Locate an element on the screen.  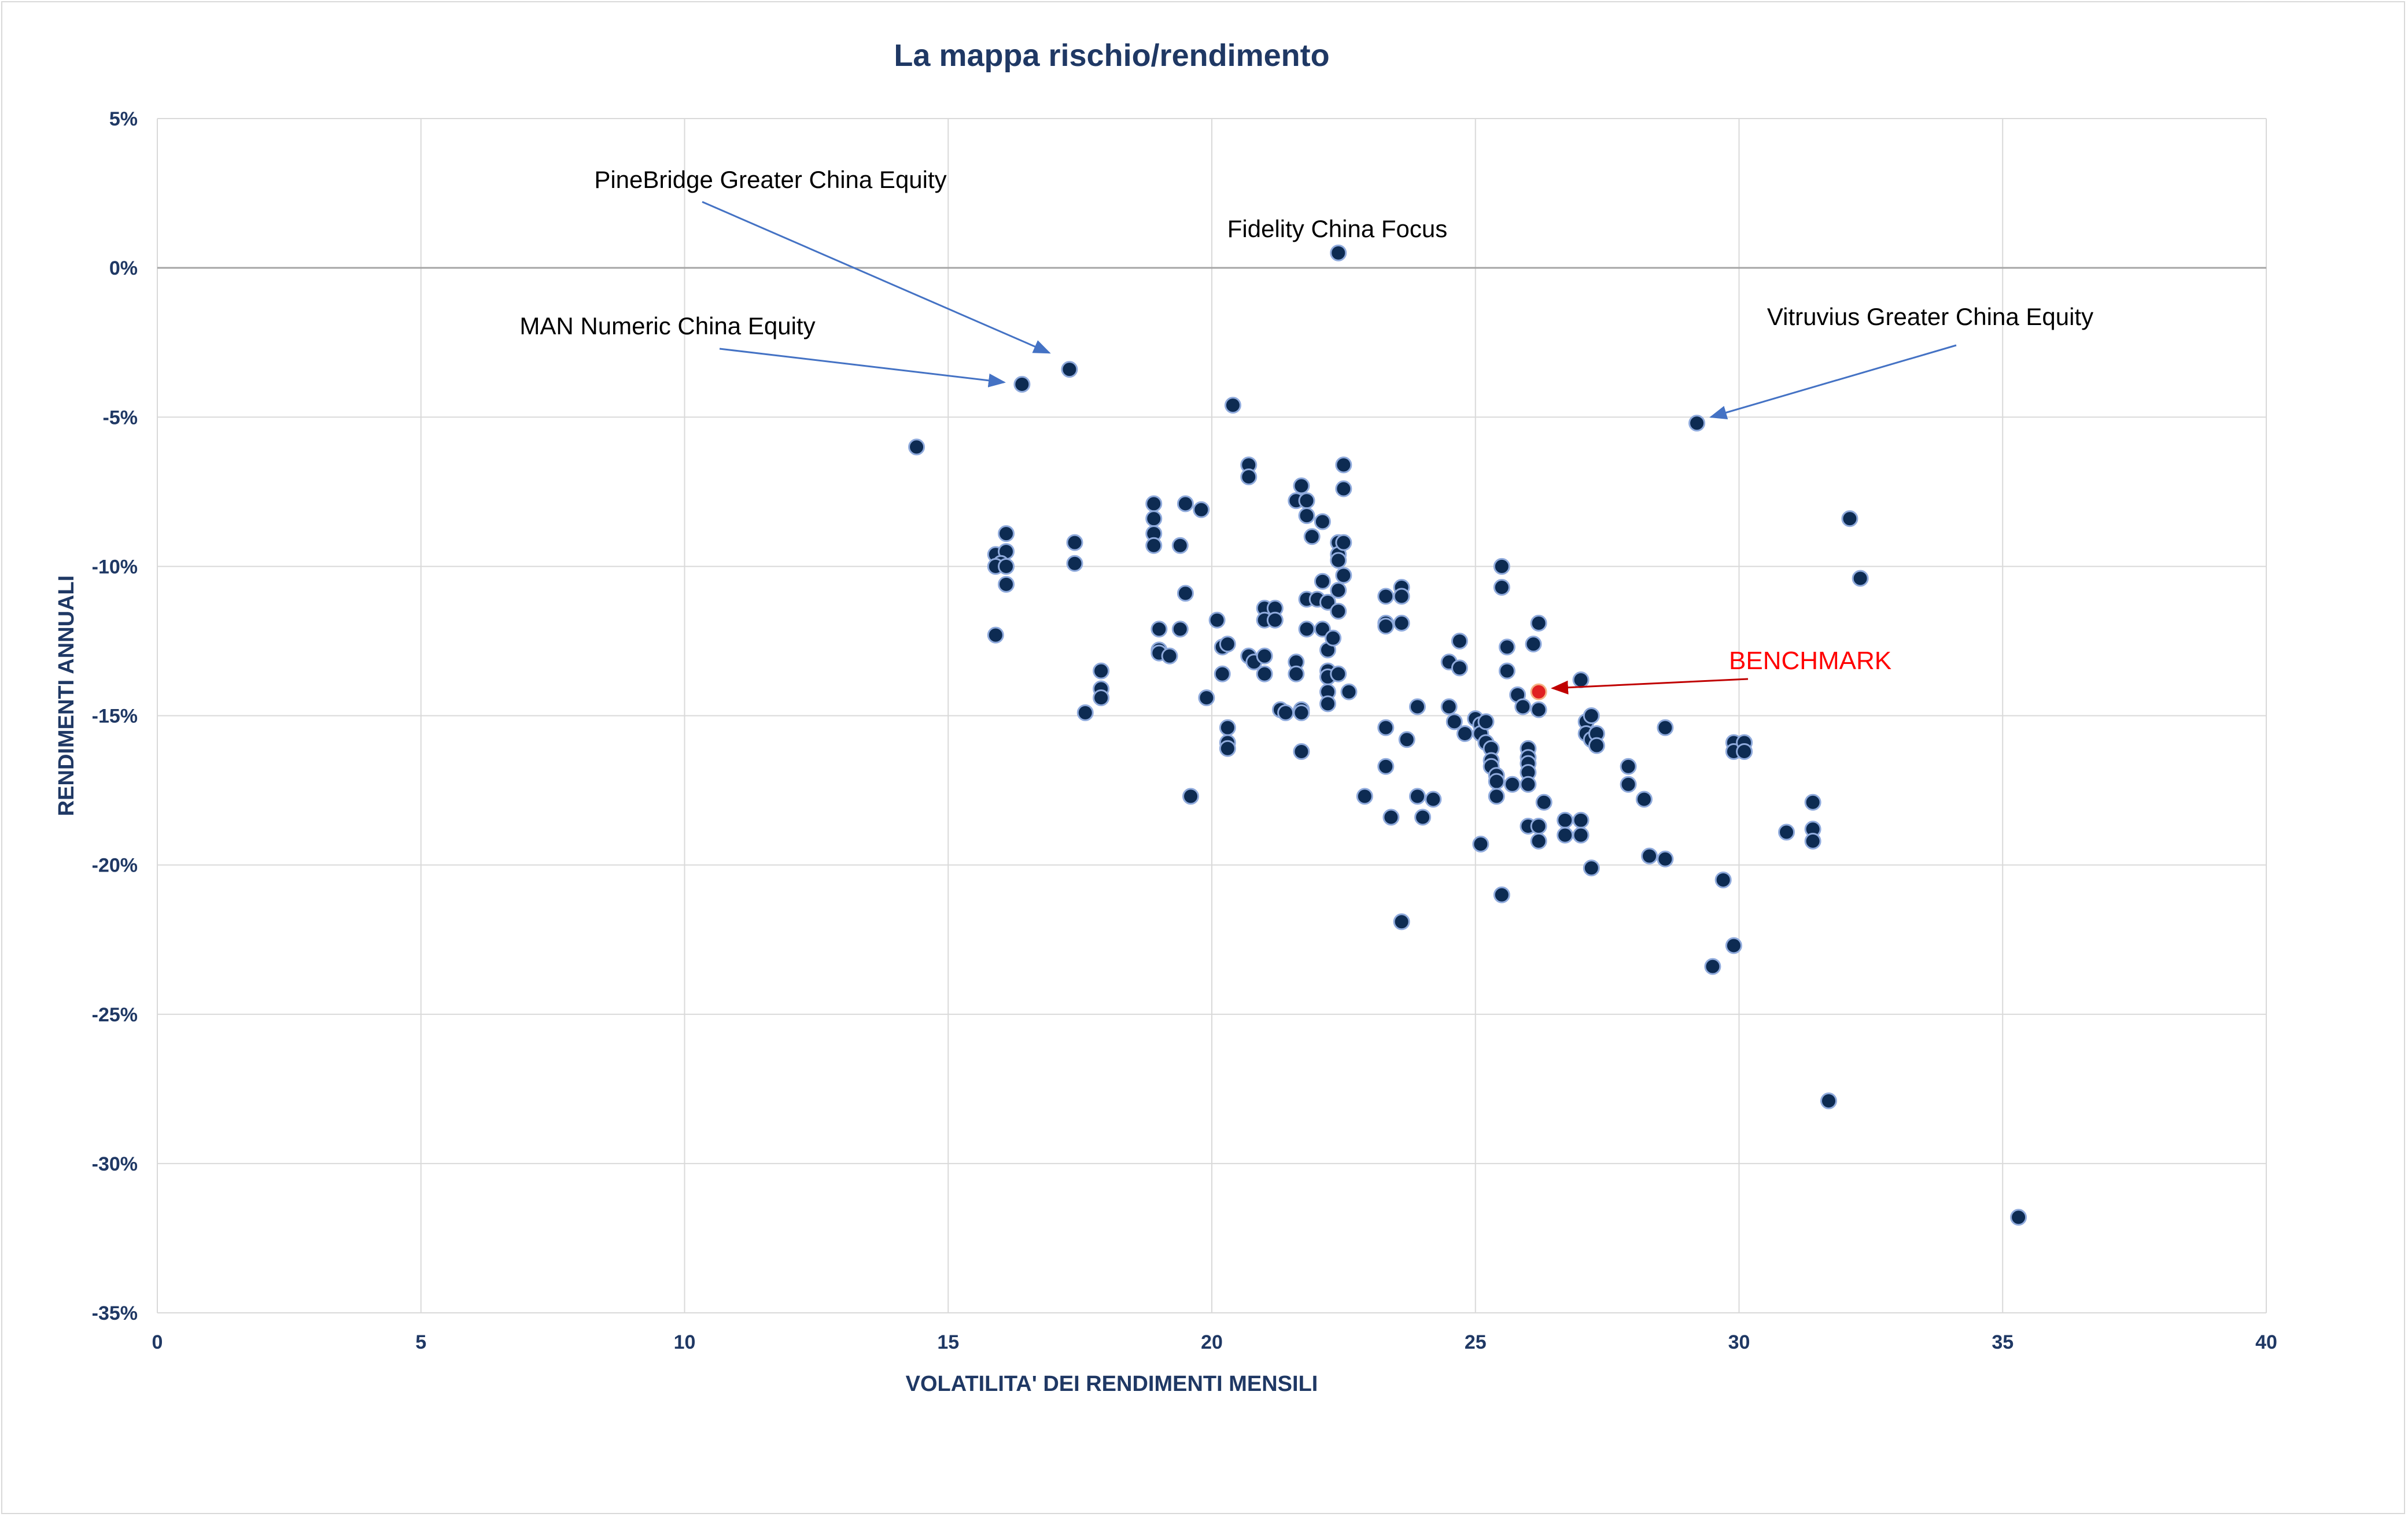
x-tick-label: 5 is located at coordinates (420, 1342).